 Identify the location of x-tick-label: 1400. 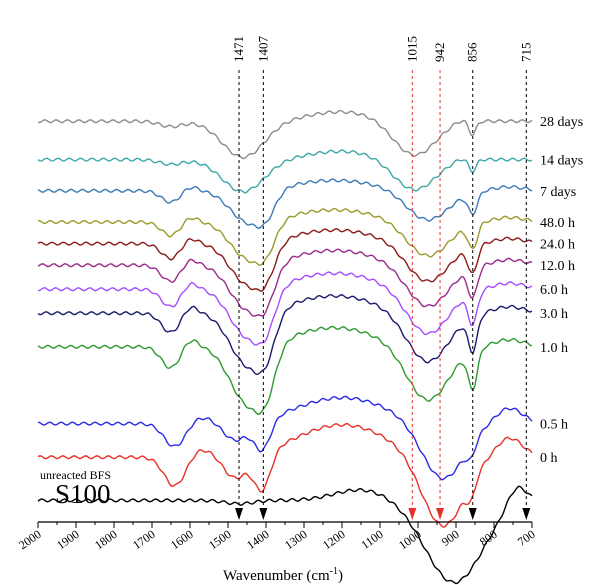
(258, 539).